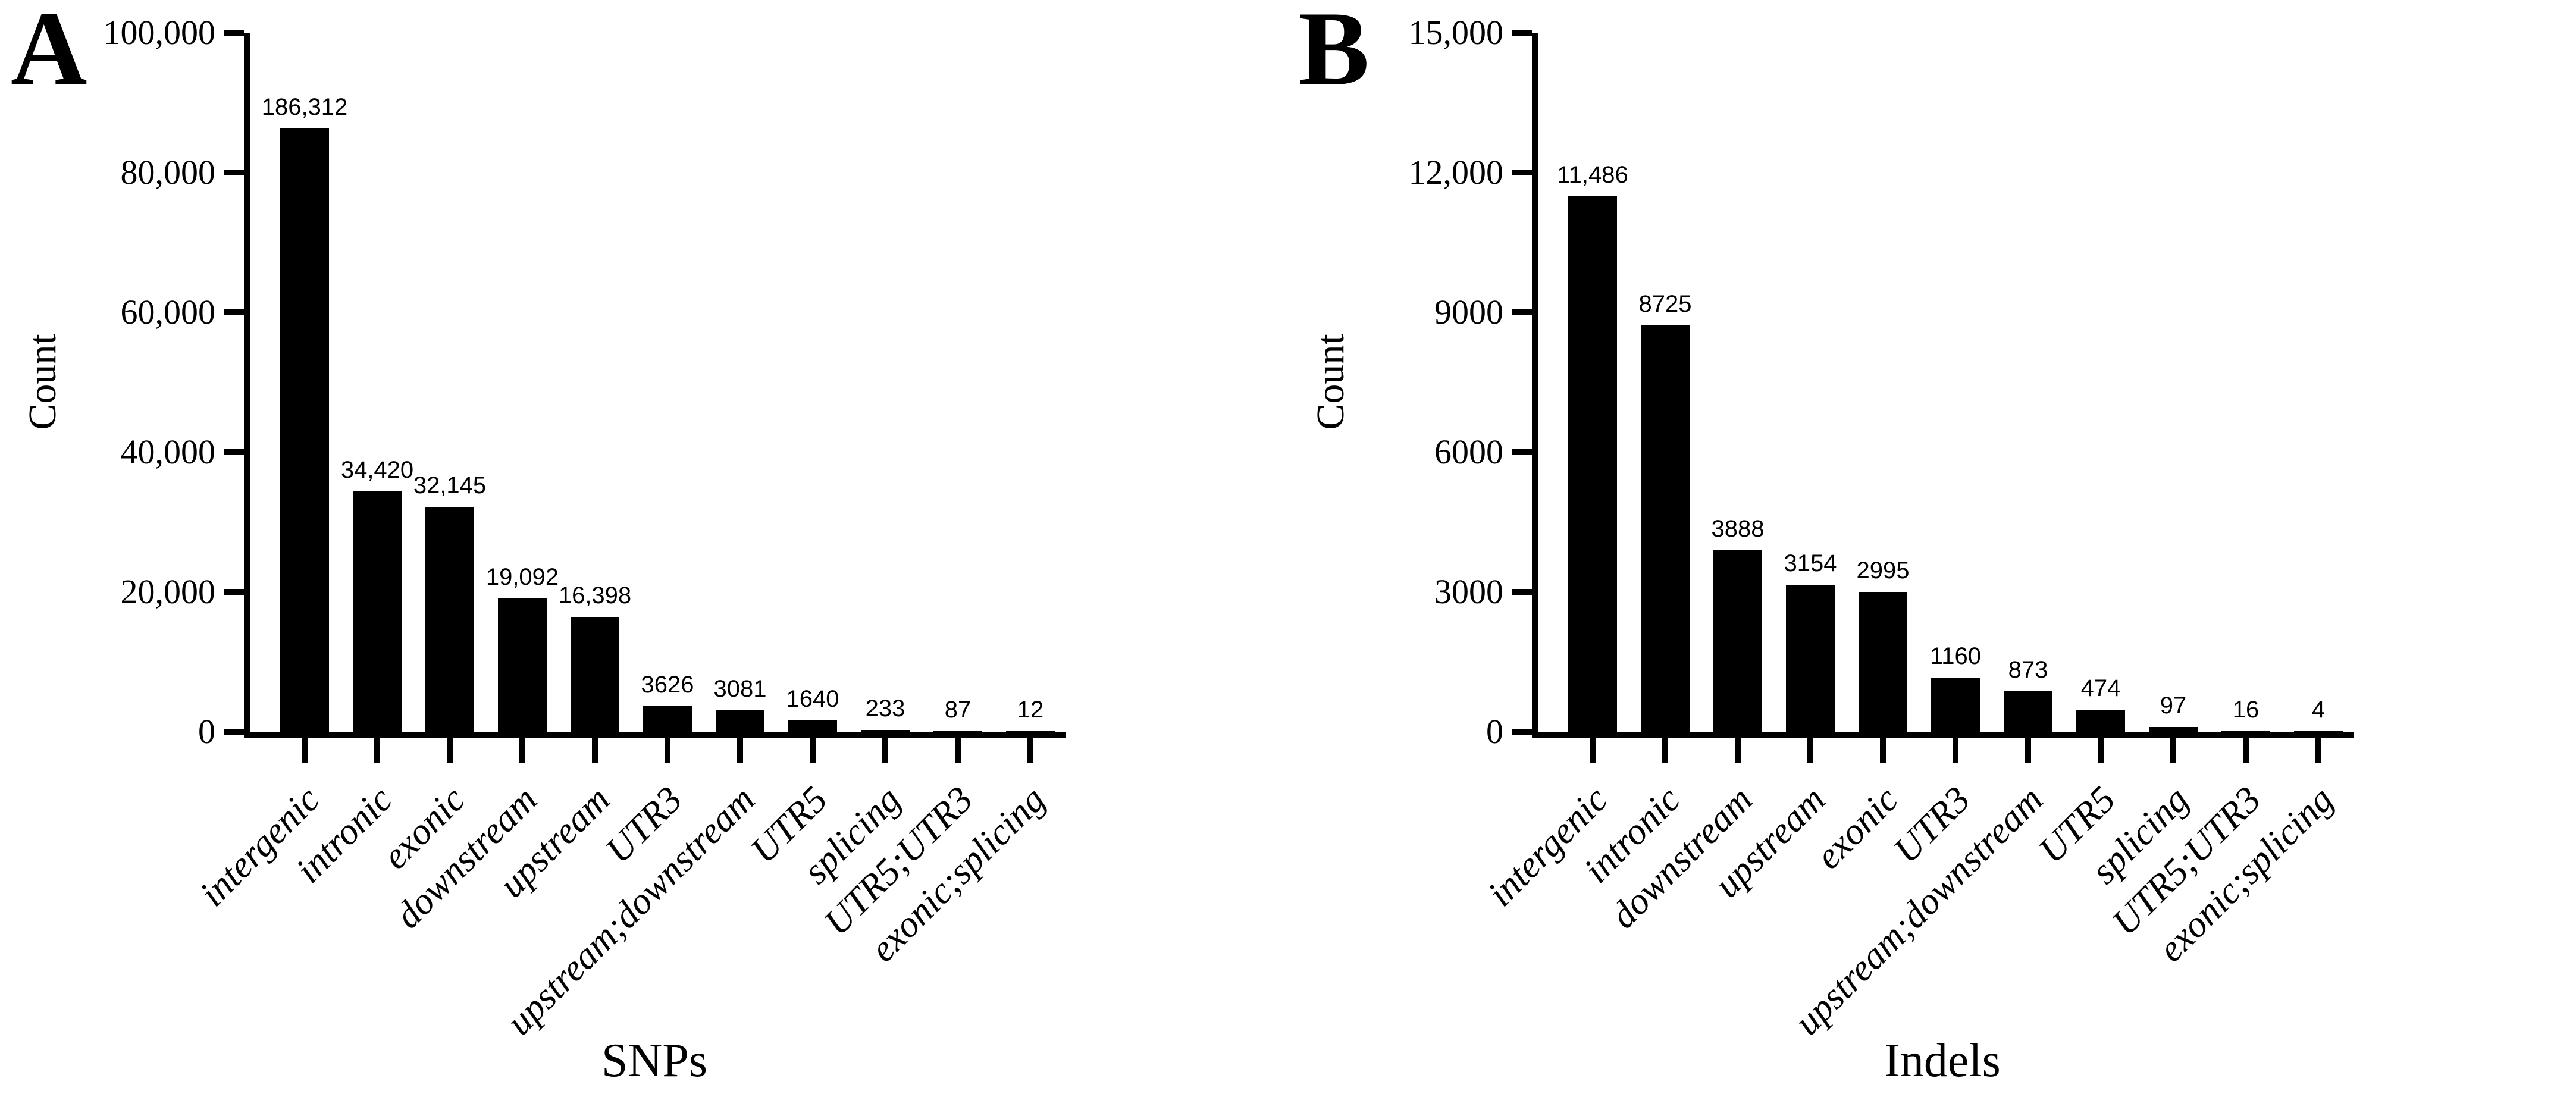 This screenshot has width=2576, height=1097. What do you see at coordinates (1468, 451) in the screenshot?
I see `y-tick-label: 6000` at bounding box center [1468, 451].